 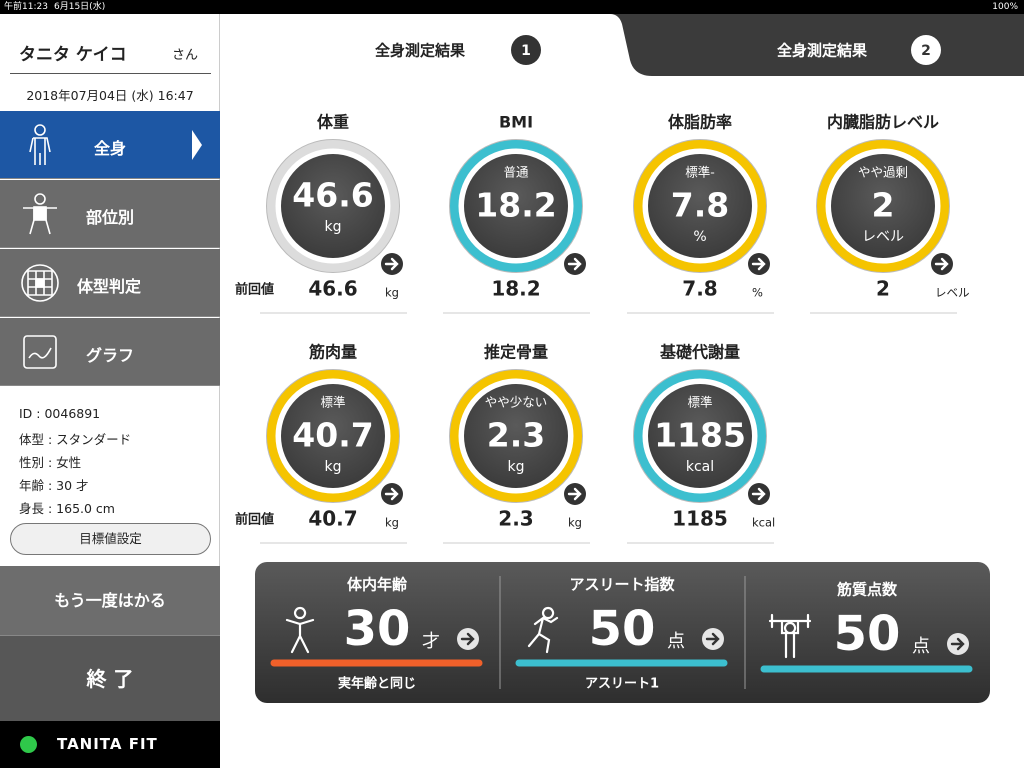 What do you see at coordinates (110, 217) in the screenshot?
I see `menu-label: 部位別` at bounding box center [110, 217].